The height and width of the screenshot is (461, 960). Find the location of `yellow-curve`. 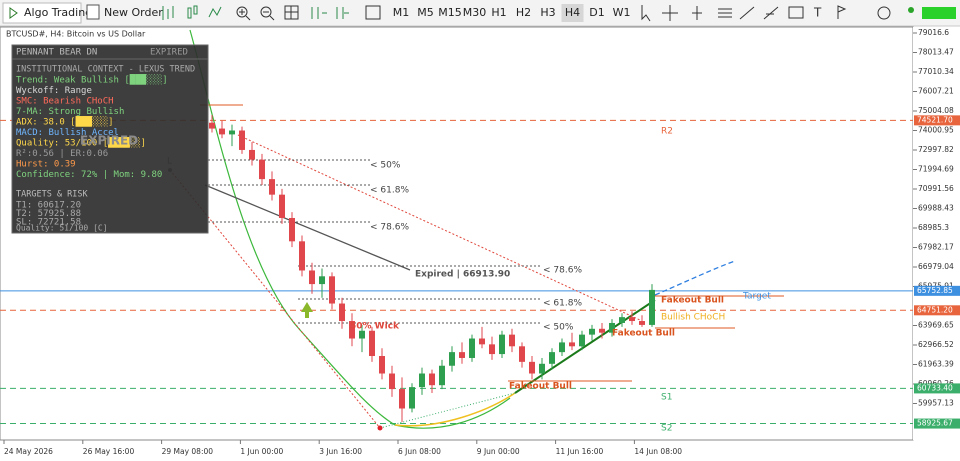

yellow-curve is located at coordinates (455, 409).